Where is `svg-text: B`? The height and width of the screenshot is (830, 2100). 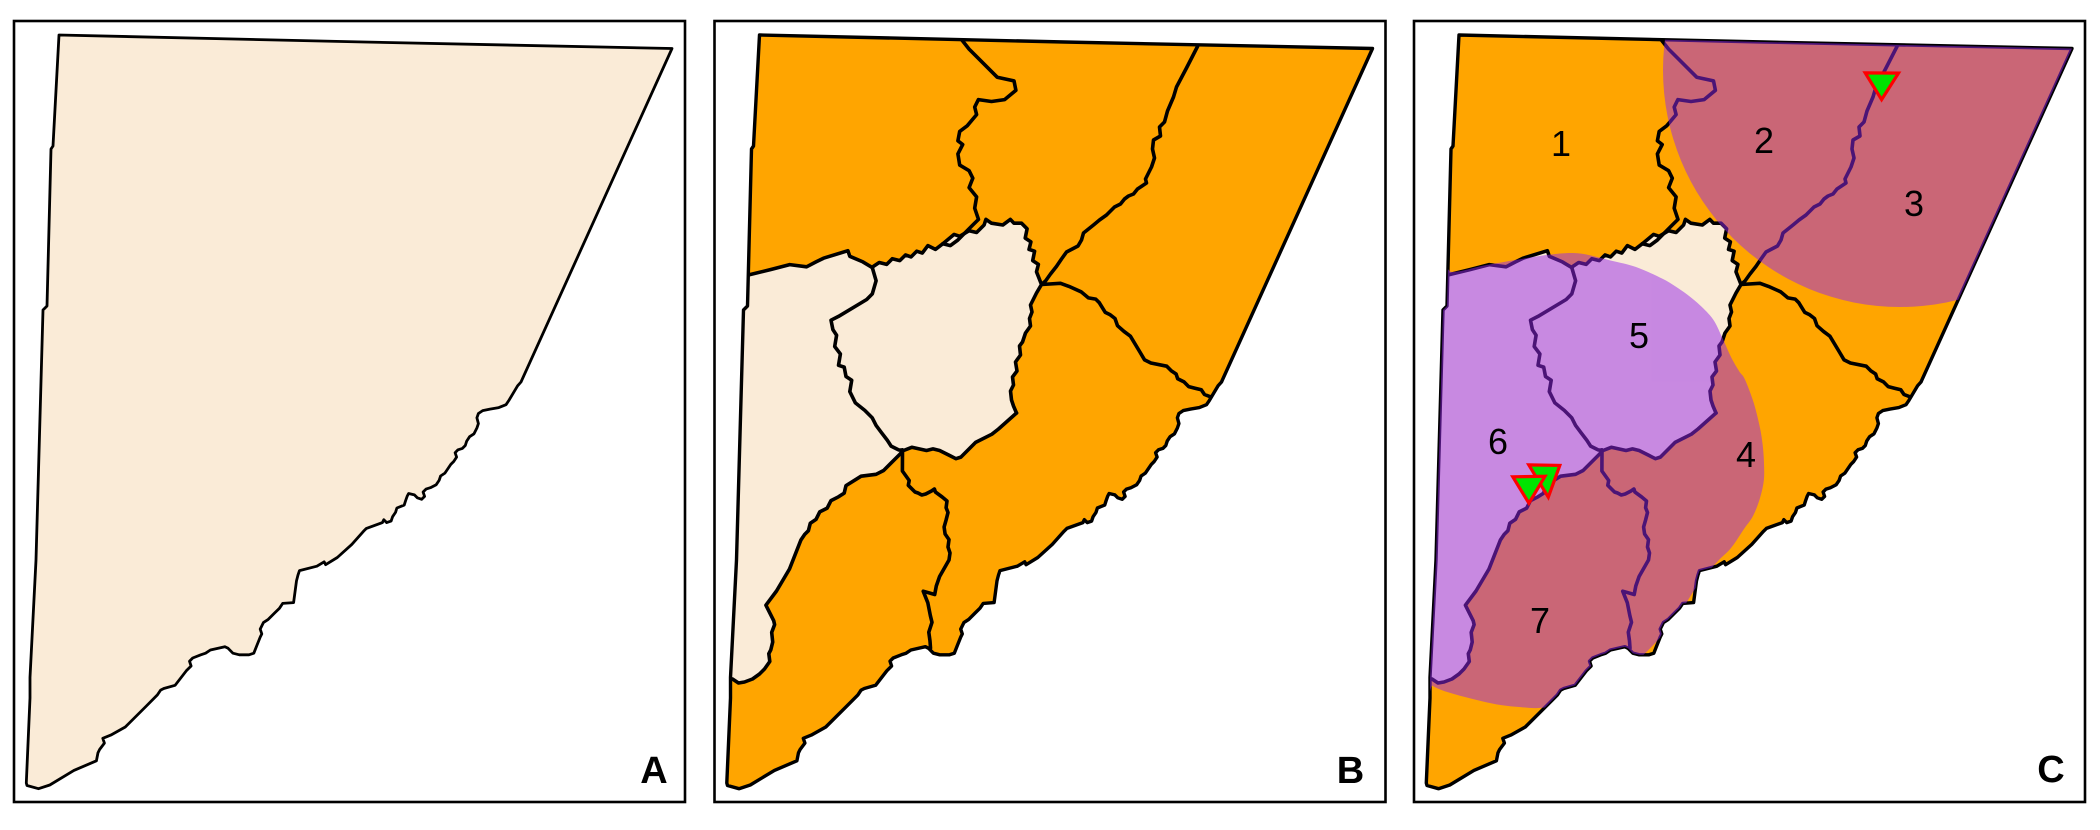
svg-text: B is located at coordinates (1350, 771).